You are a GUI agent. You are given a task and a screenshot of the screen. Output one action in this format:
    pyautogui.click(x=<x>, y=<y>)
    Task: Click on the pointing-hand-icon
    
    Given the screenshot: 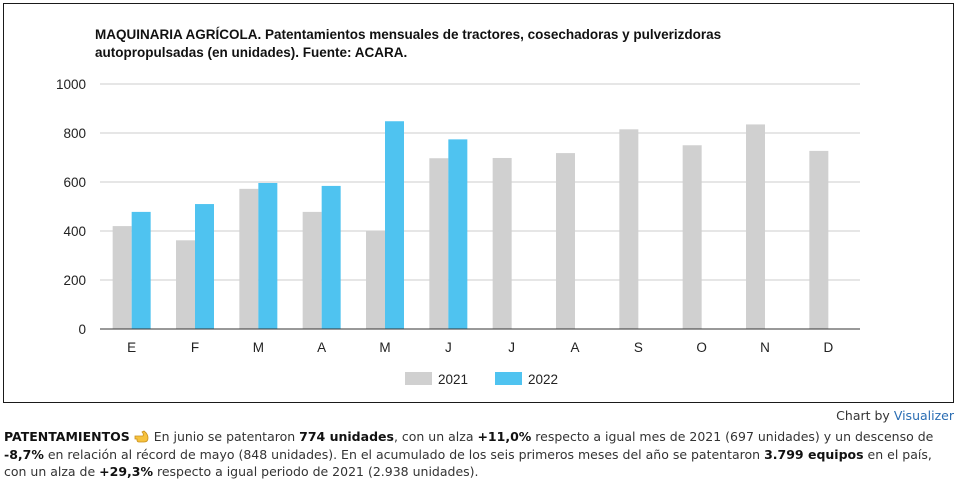 What is the action you would take?
    pyautogui.click(x=141, y=436)
    